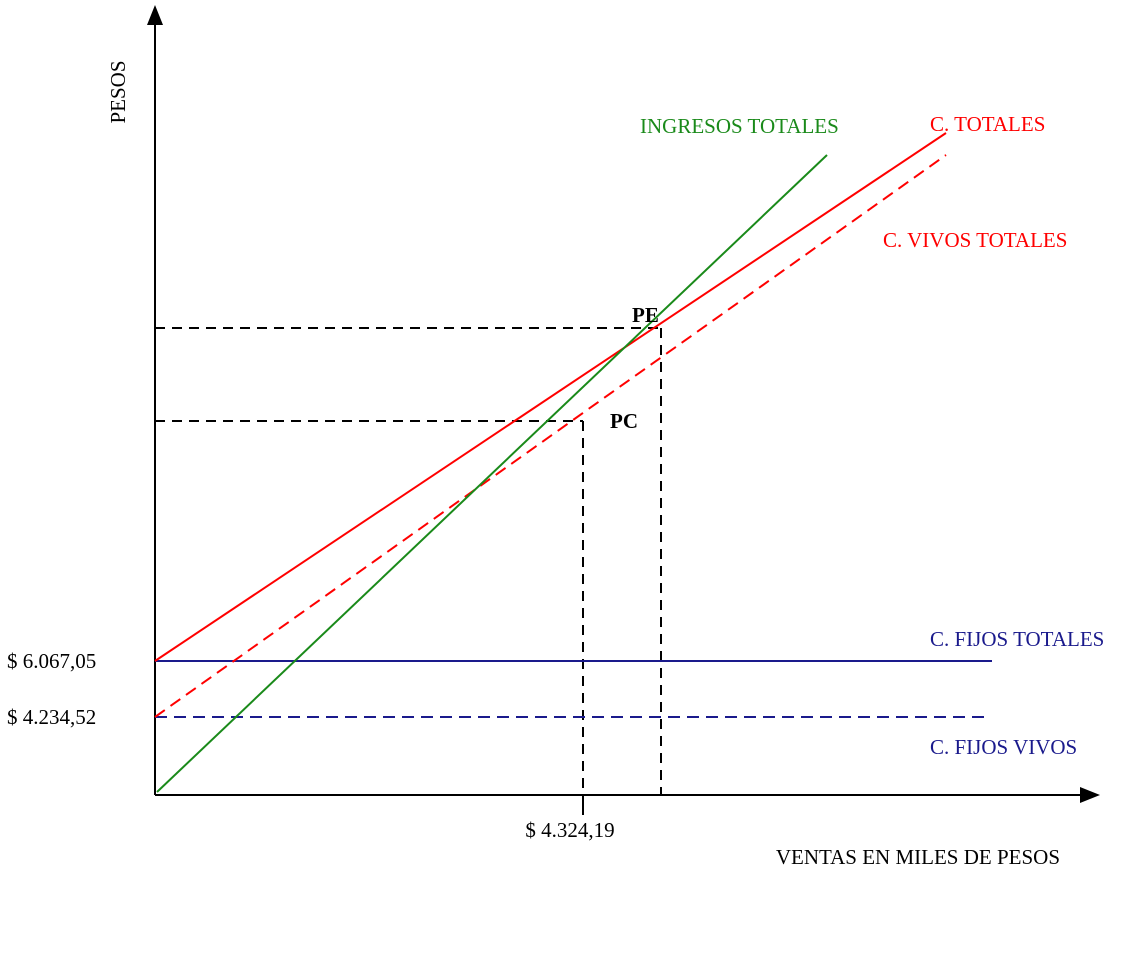 The width and height of the screenshot is (1137, 958). What do you see at coordinates (918, 857) in the screenshot?
I see `x-axis-label: VENTAS EN MILES DE PESOS` at bounding box center [918, 857].